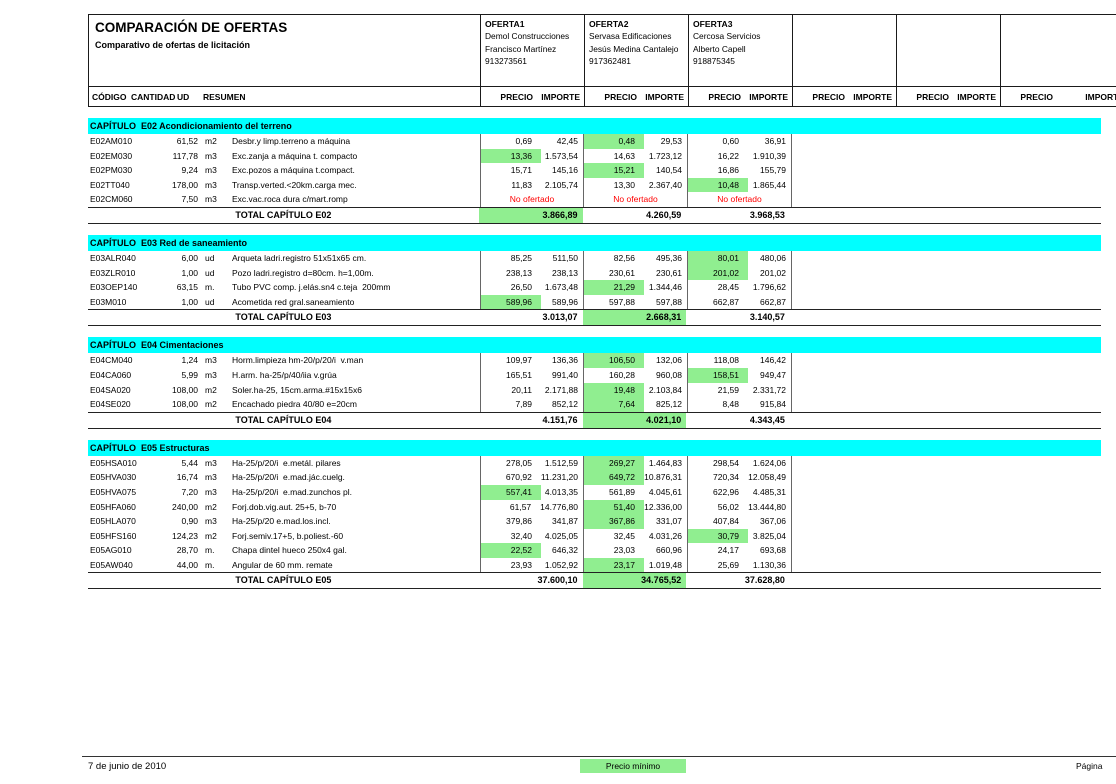 The width and height of the screenshot is (1116, 784). I want to click on amount-cell: 4.045,61, so click(665, 491).